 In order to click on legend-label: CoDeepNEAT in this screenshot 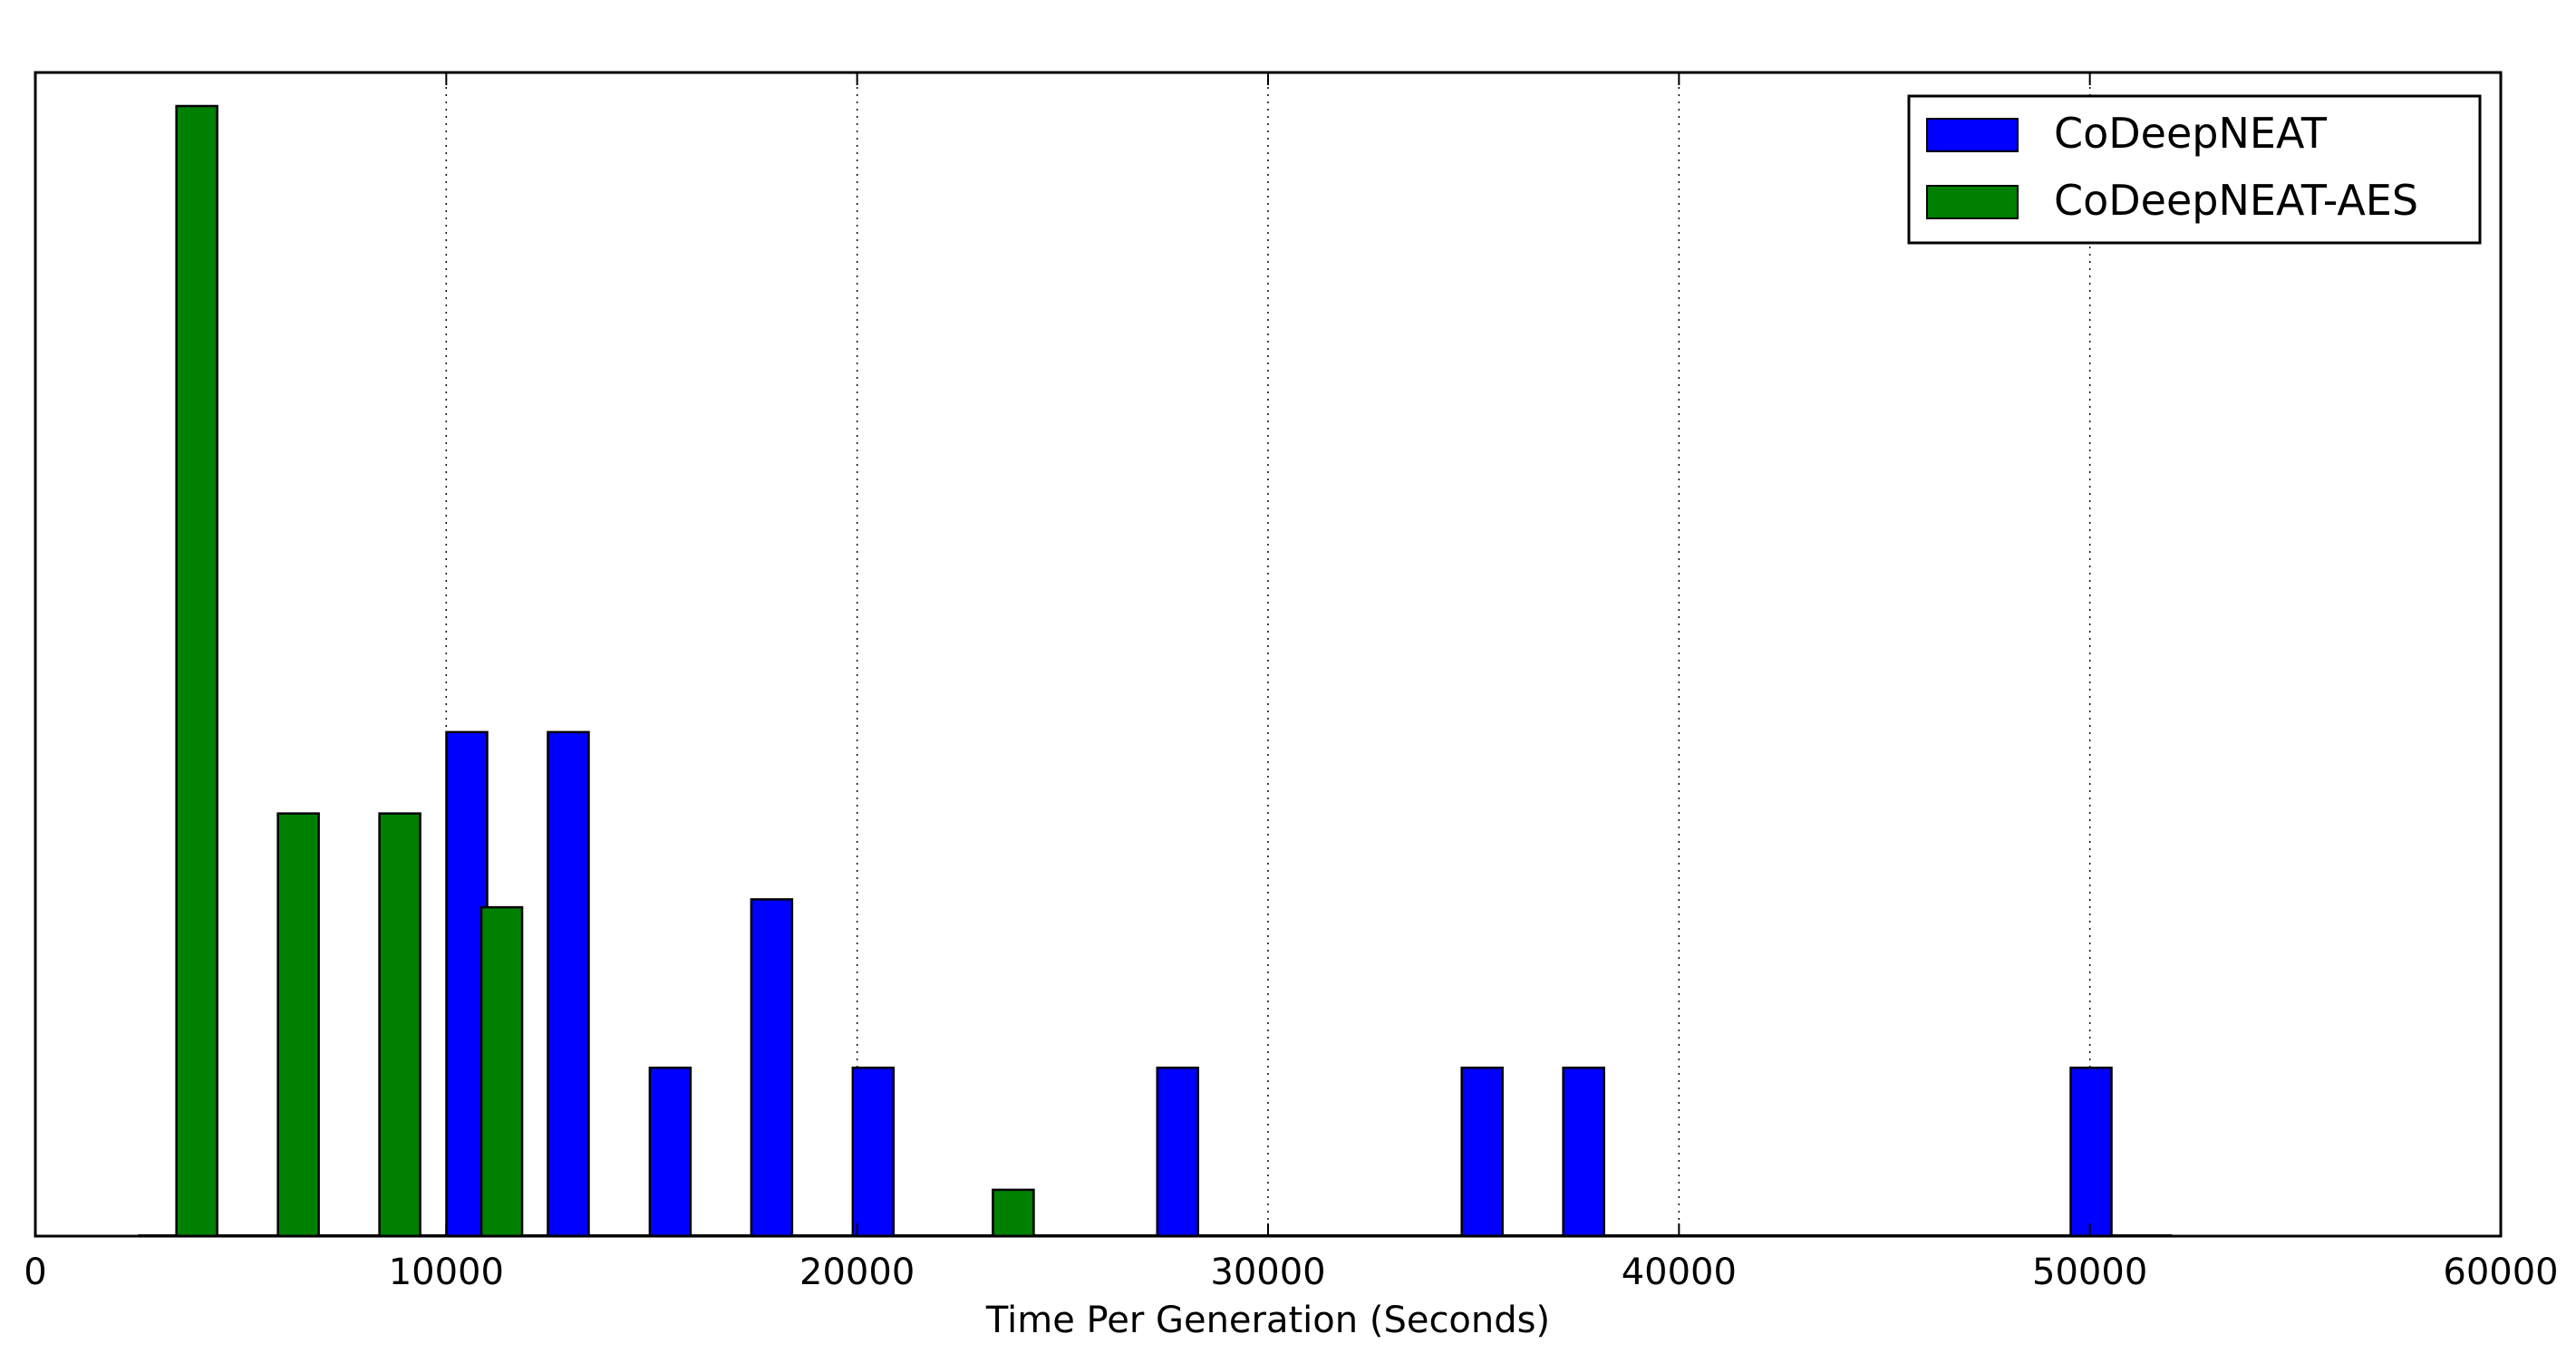, I will do `click(2191, 133)`.